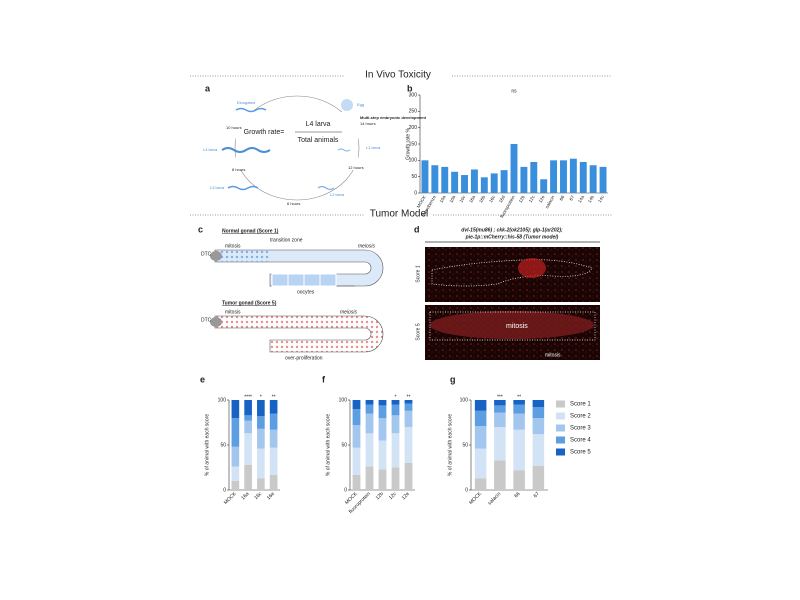  What do you see at coordinates (248, 397) in the screenshot?
I see `annotation: ****` at bounding box center [248, 397].